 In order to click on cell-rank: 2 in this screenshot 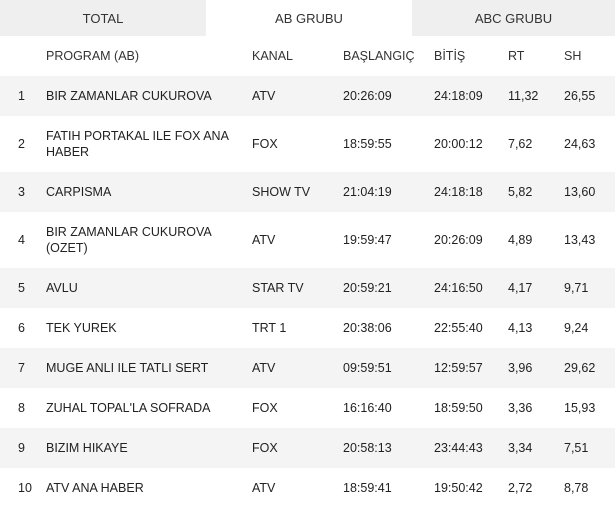, I will do `click(21, 144)`.